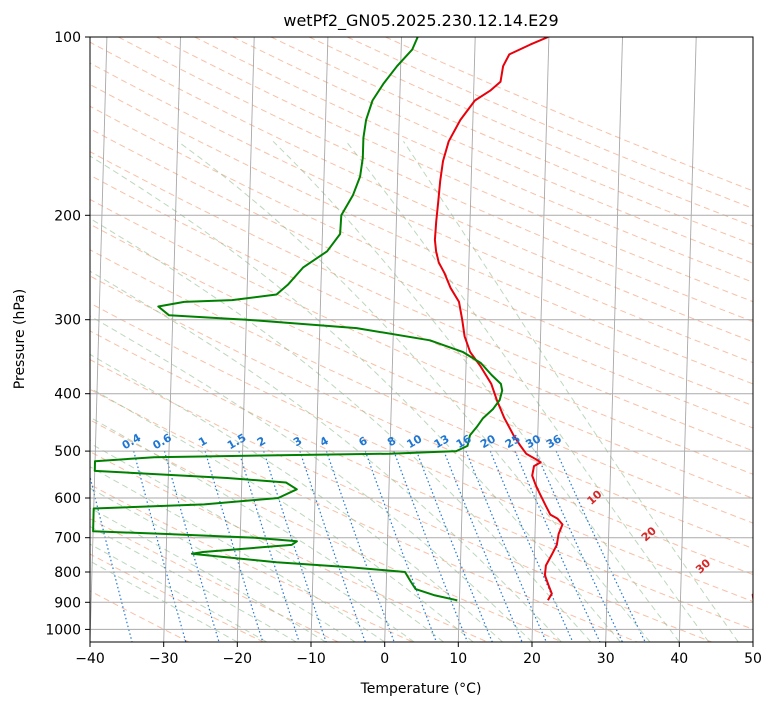  What do you see at coordinates (67, 395) in the screenshot?
I see `y-tick-label: 400` at bounding box center [67, 395].